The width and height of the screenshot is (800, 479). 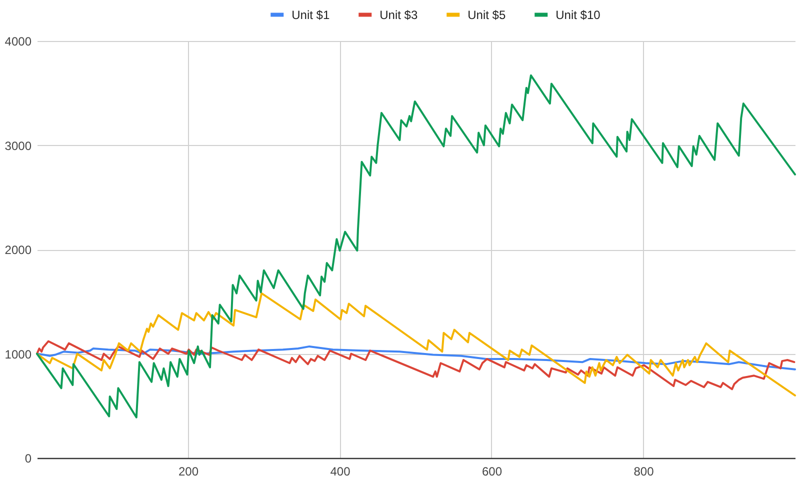 What do you see at coordinates (188, 471) in the screenshot?
I see `x-tick-label: 200` at bounding box center [188, 471].